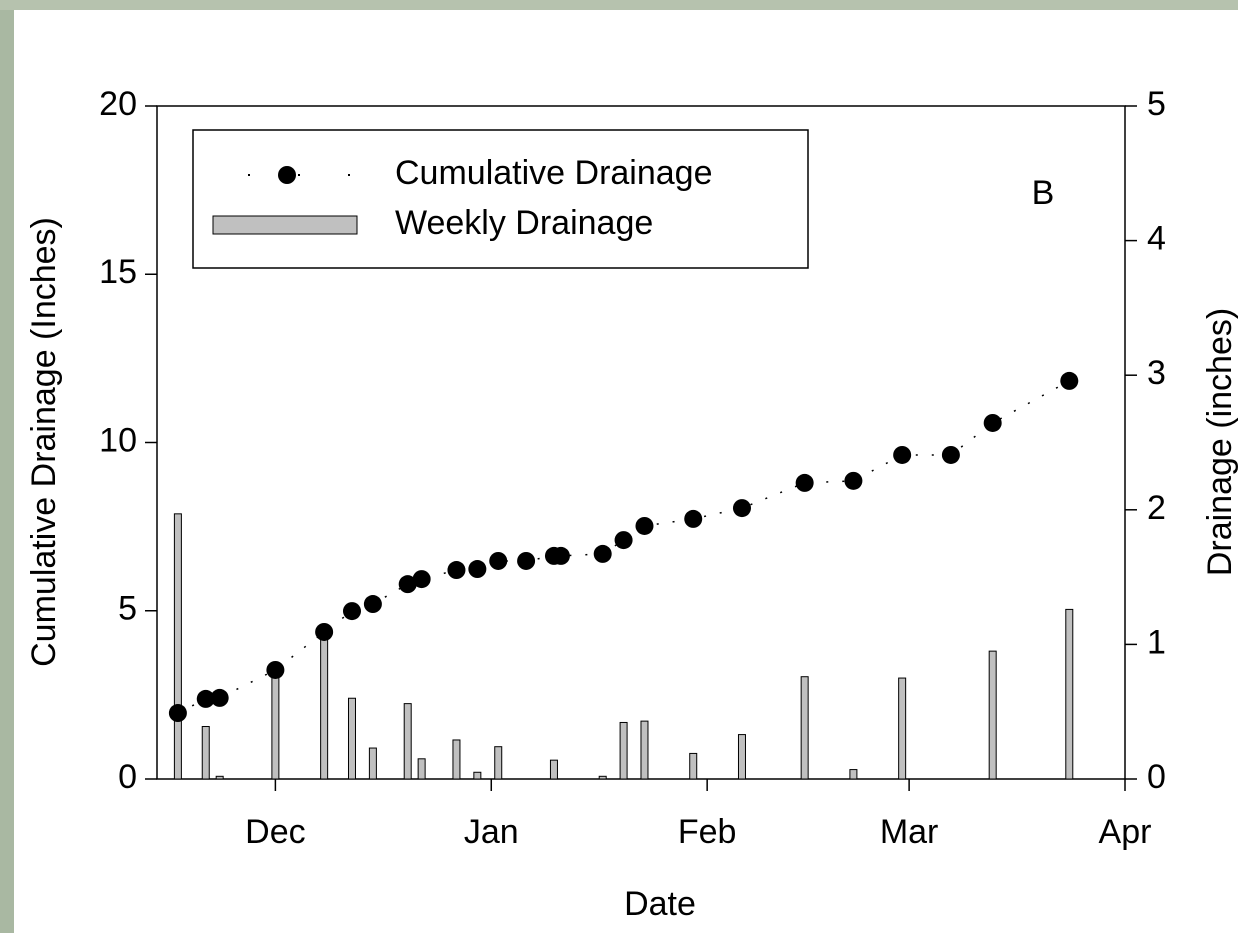 This screenshot has height=938, width=1238. Describe the element at coordinates (287, 175) in the screenshot. I see `legend-marker` at that location.